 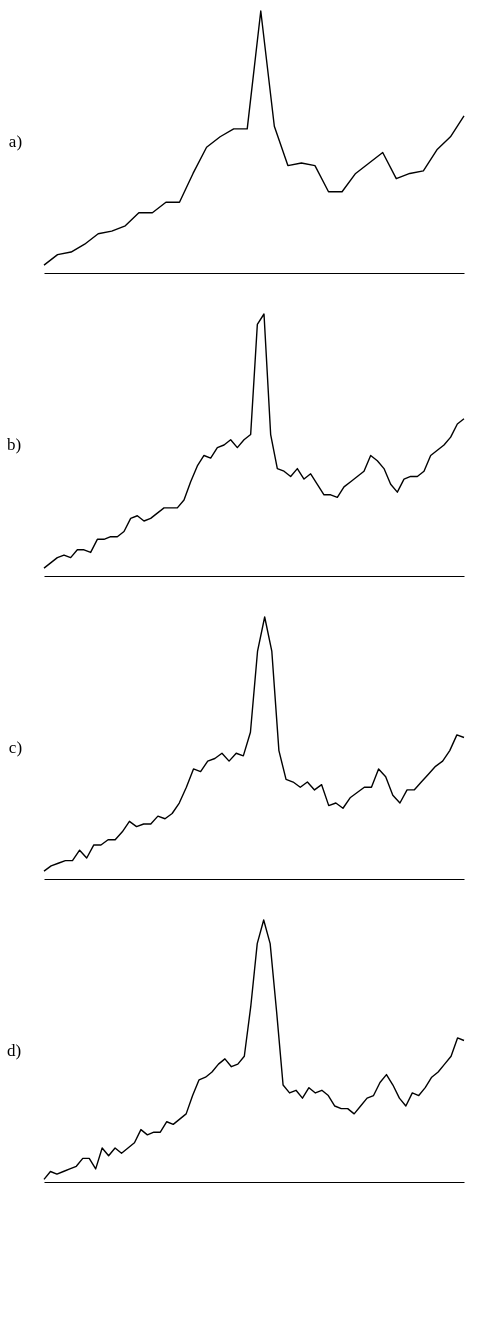 What do you see at coordinates (14, 444) in the screenshot?
I see `text: b)` at bounding box center [14, 444].